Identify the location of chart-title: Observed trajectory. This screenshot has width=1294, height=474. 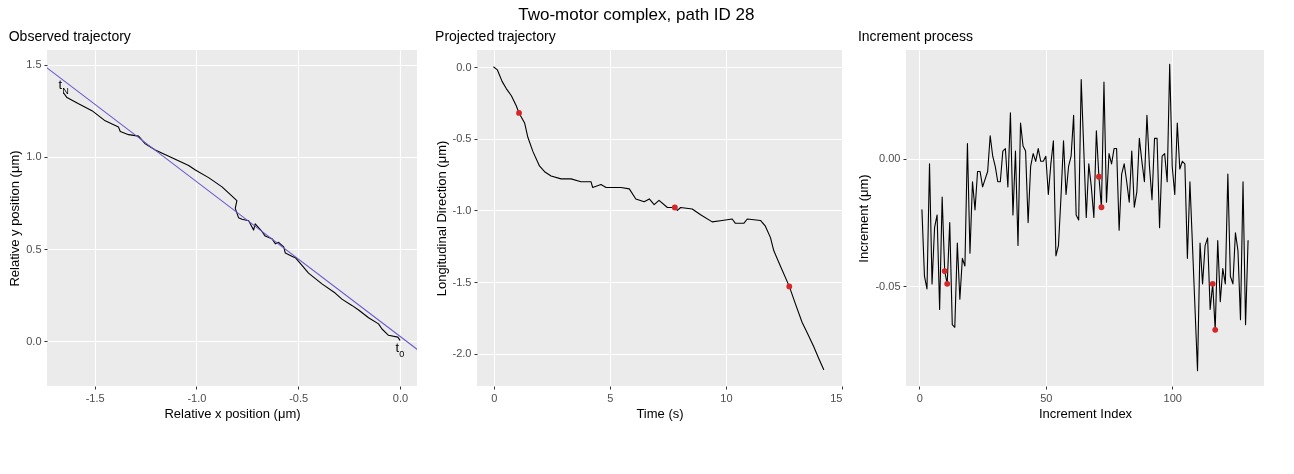
(69, 36).